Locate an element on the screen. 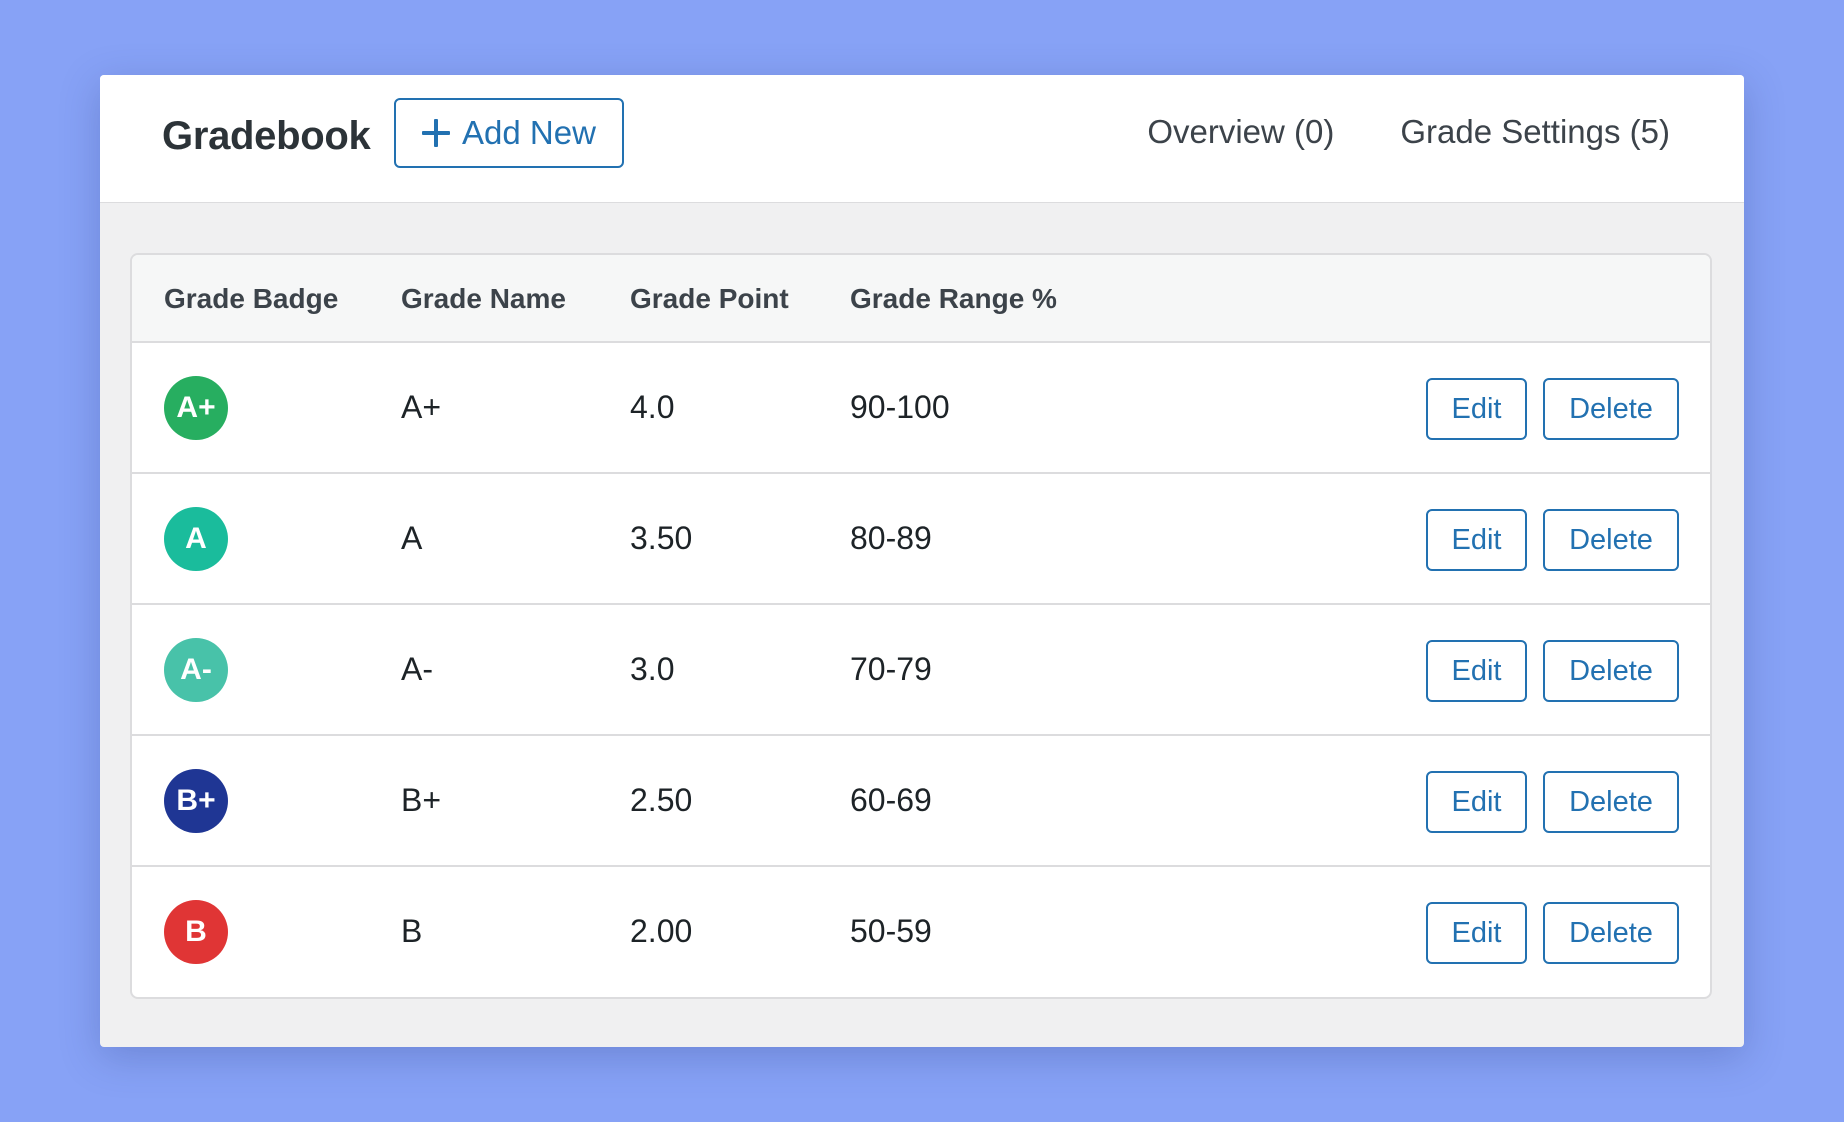 Image resolution: width=1844 pixels, height=1122 pixels. grade-name-cell: A+ is located at coordinates (421, 407).